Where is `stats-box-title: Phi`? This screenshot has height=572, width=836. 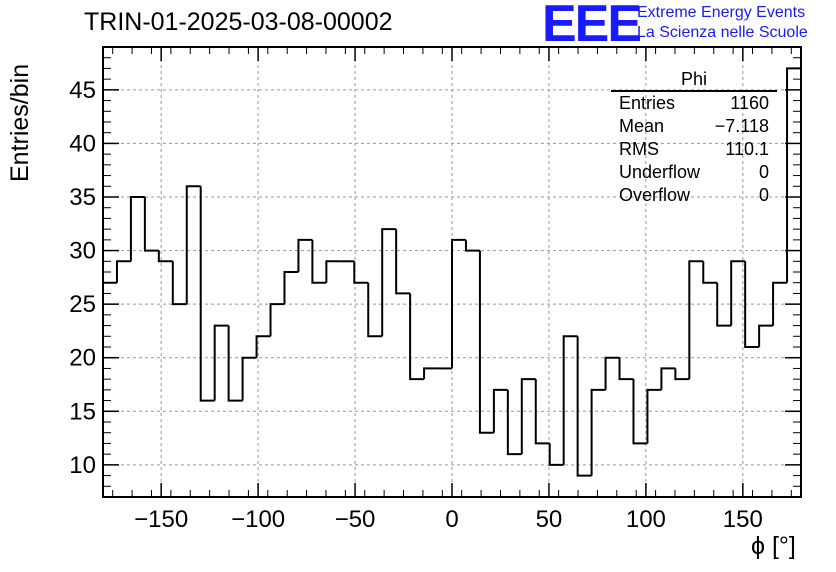
stats-box-title: Phi is located at coordinates (694, 80).